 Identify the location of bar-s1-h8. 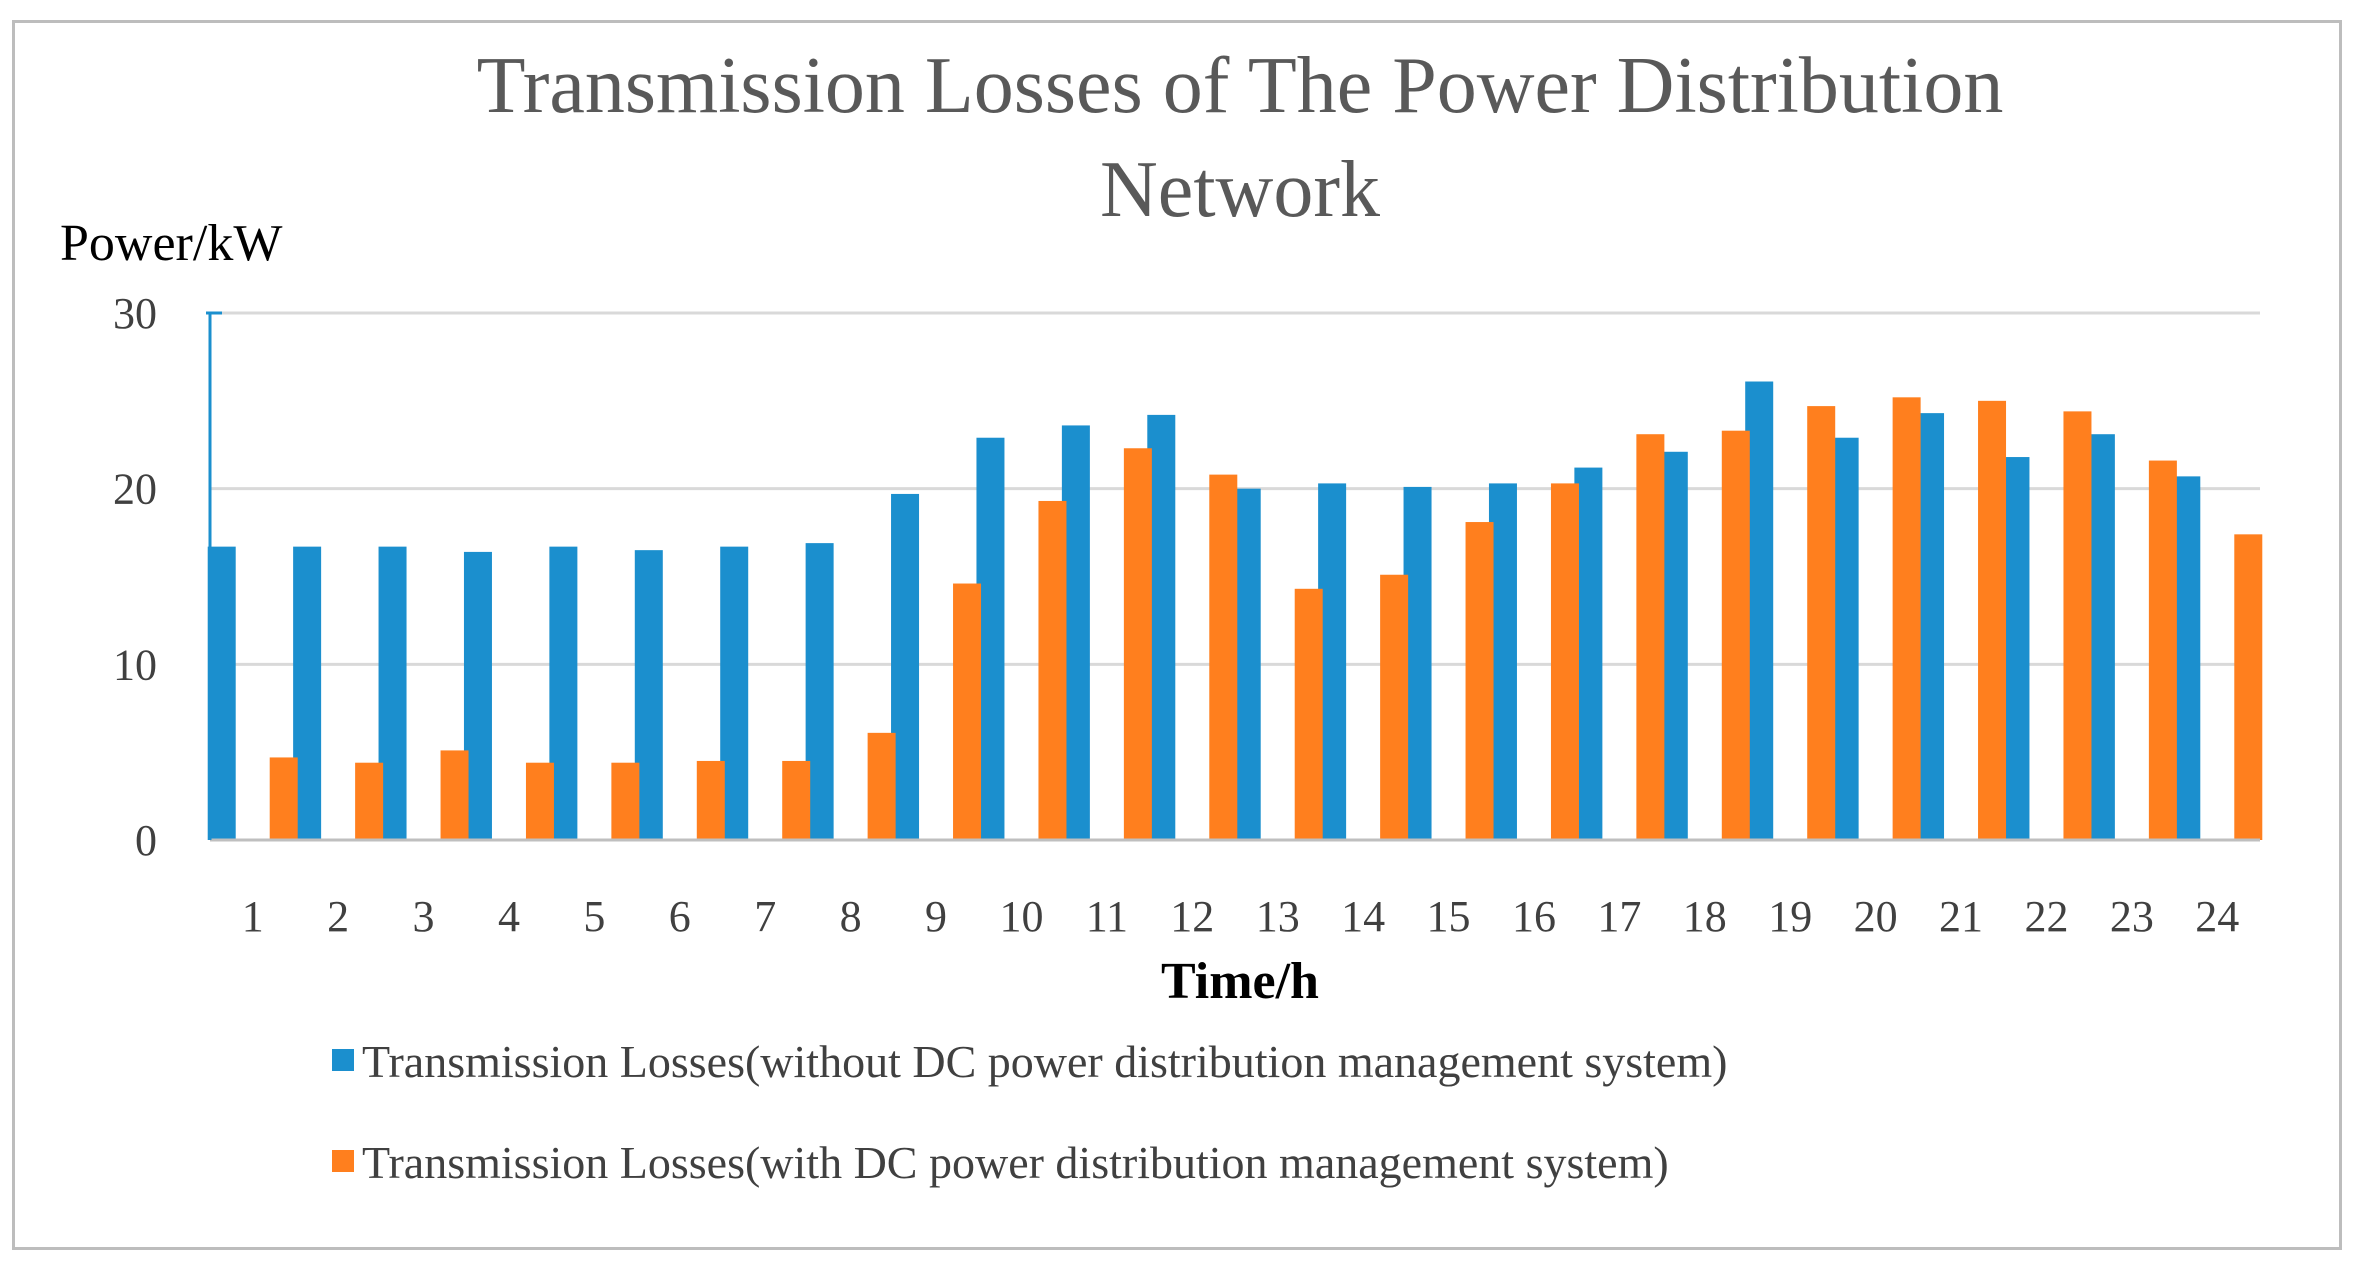
(819, 691).